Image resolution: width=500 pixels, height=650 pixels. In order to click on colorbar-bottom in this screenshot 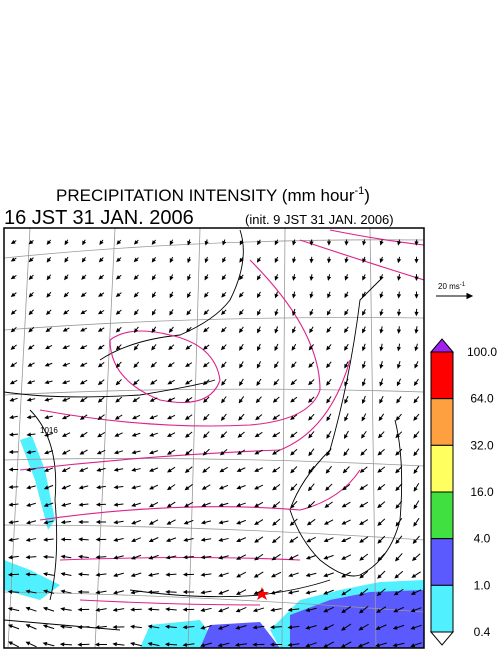, I will do `click(442, 638)`.